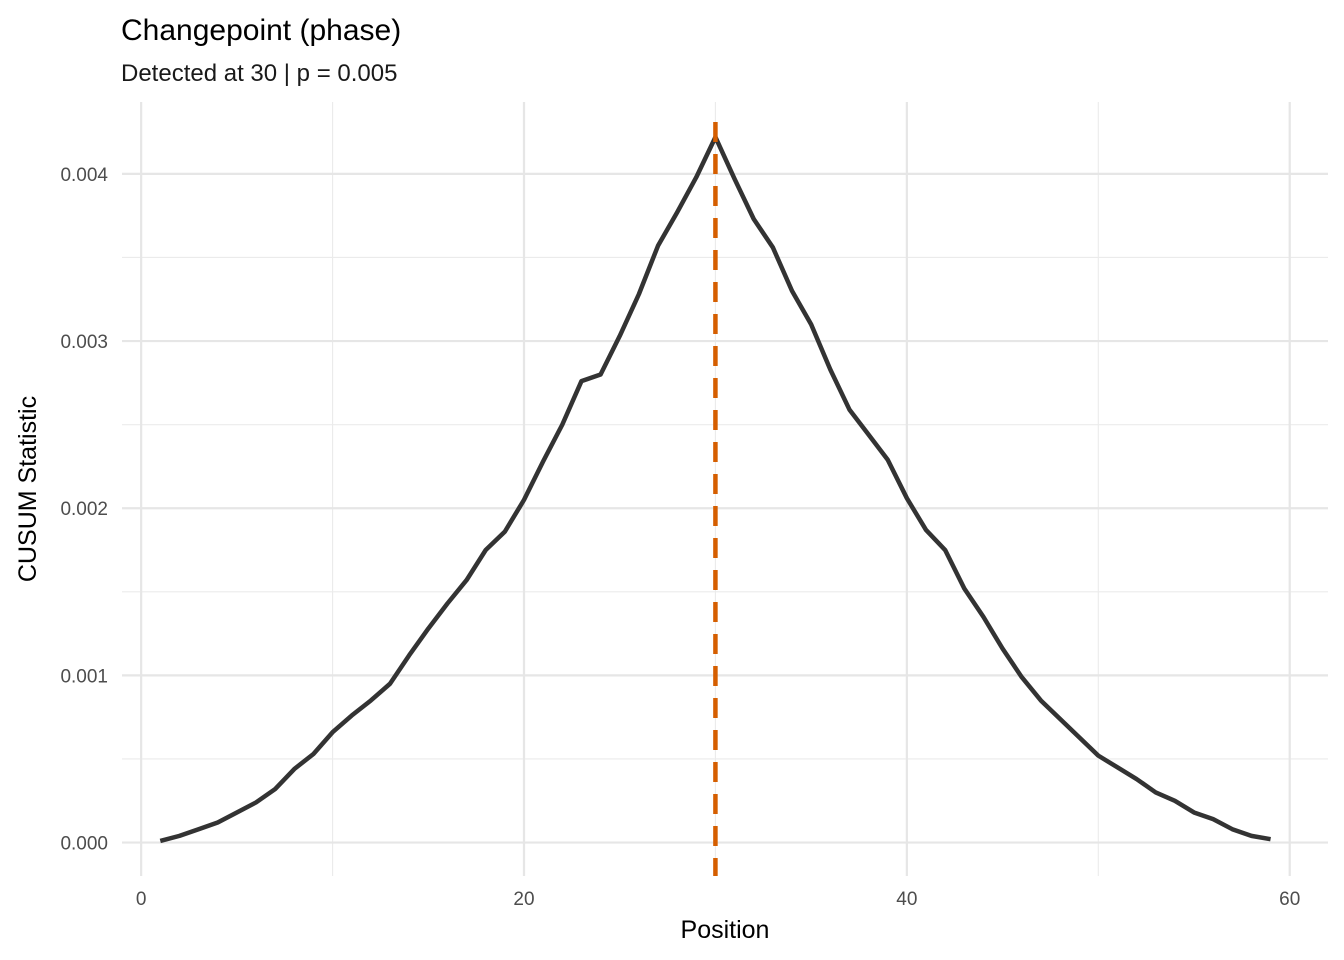  I want to click on y-tick-label: 0.001, so click(84, 676).